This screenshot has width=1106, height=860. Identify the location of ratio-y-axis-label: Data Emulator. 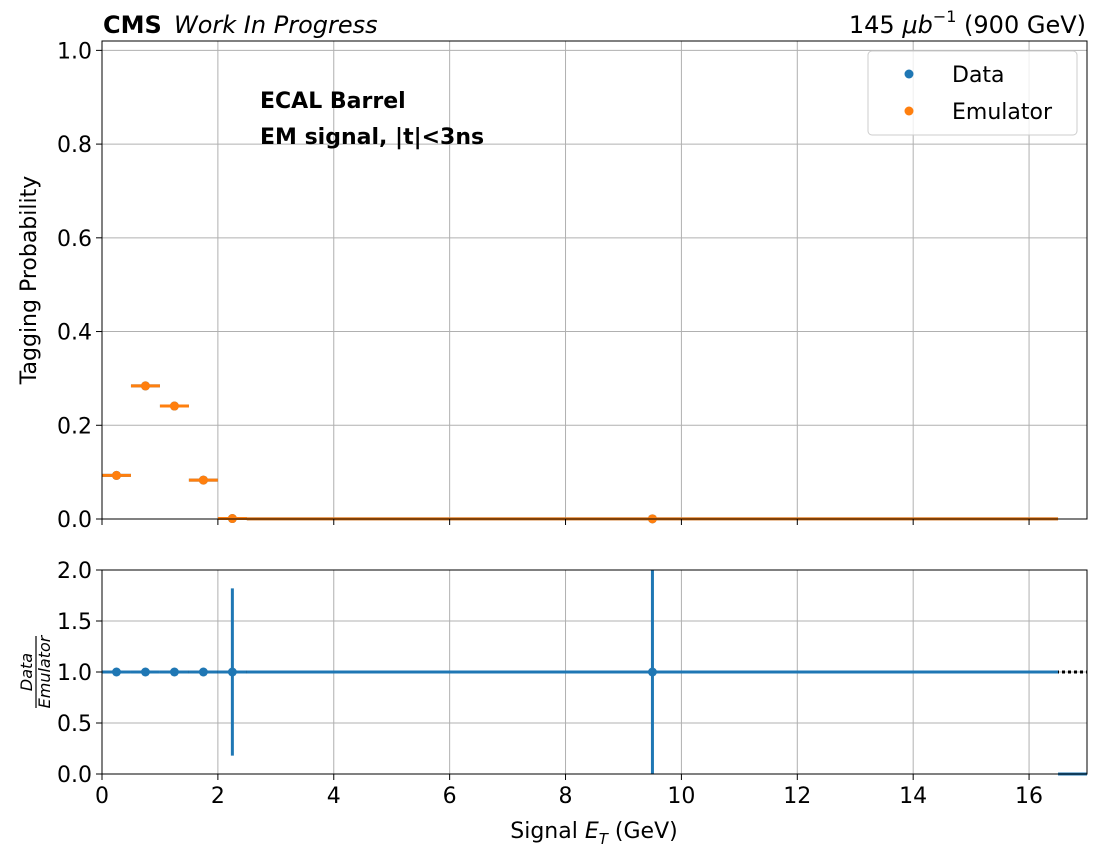
(35, 671).